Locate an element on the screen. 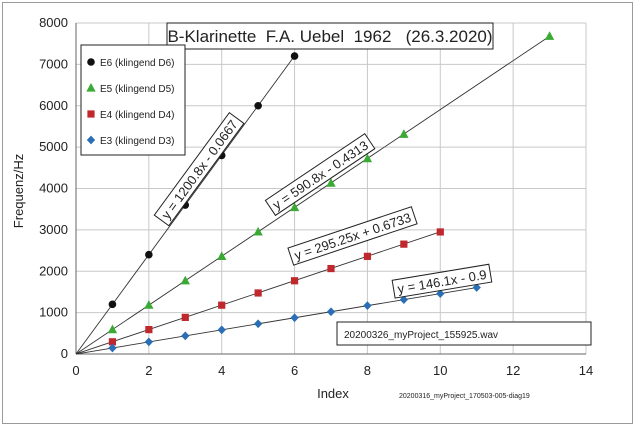 The width and height of the screenshot is (637, 430). y-tick-label: 4000 is located at coordinates (53, 188).